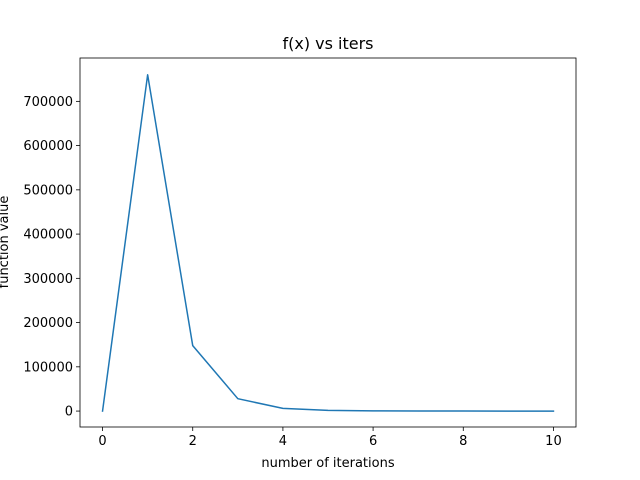 This screenshot has width=640, height=480. I want to click on x-tick-label: 2, so click(193, 441).